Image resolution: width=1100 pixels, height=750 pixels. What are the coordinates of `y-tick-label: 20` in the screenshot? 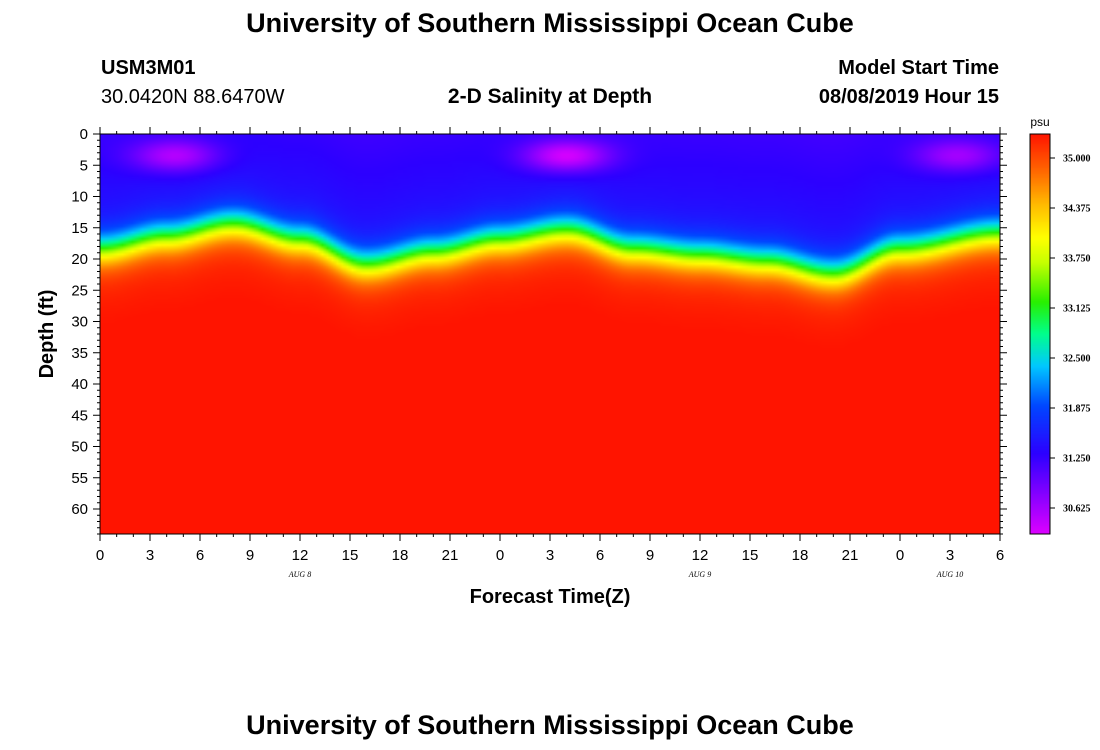 It's located at (79, 259).